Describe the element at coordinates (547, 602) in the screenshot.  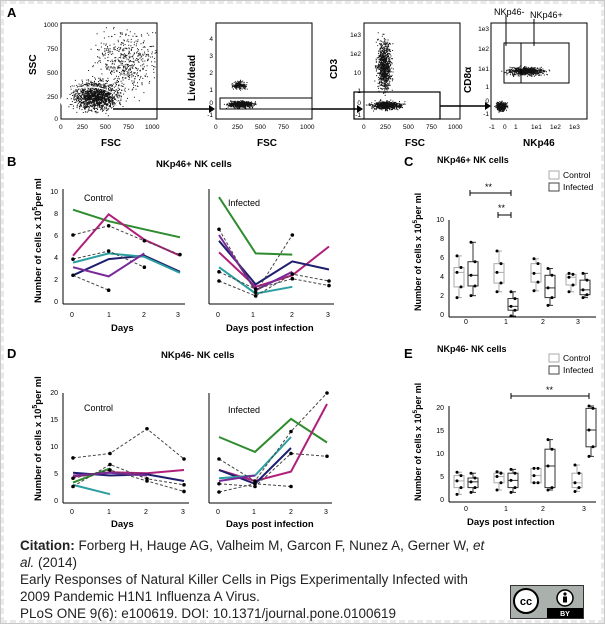
I see `cc-by-badge: cc BY` at that location.